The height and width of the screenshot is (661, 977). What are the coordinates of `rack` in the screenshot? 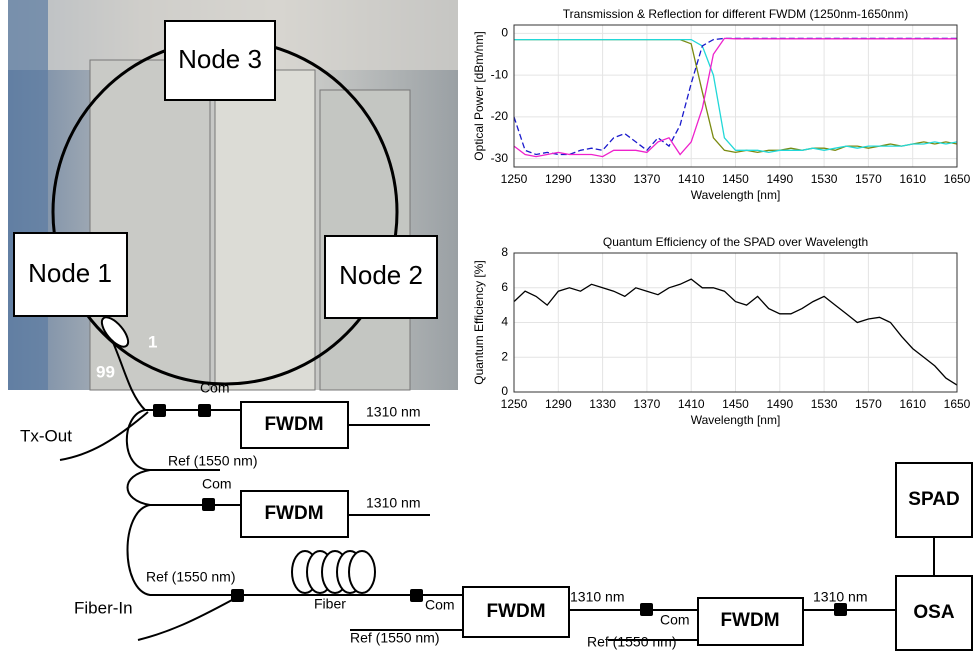 It's located at (265, 230).